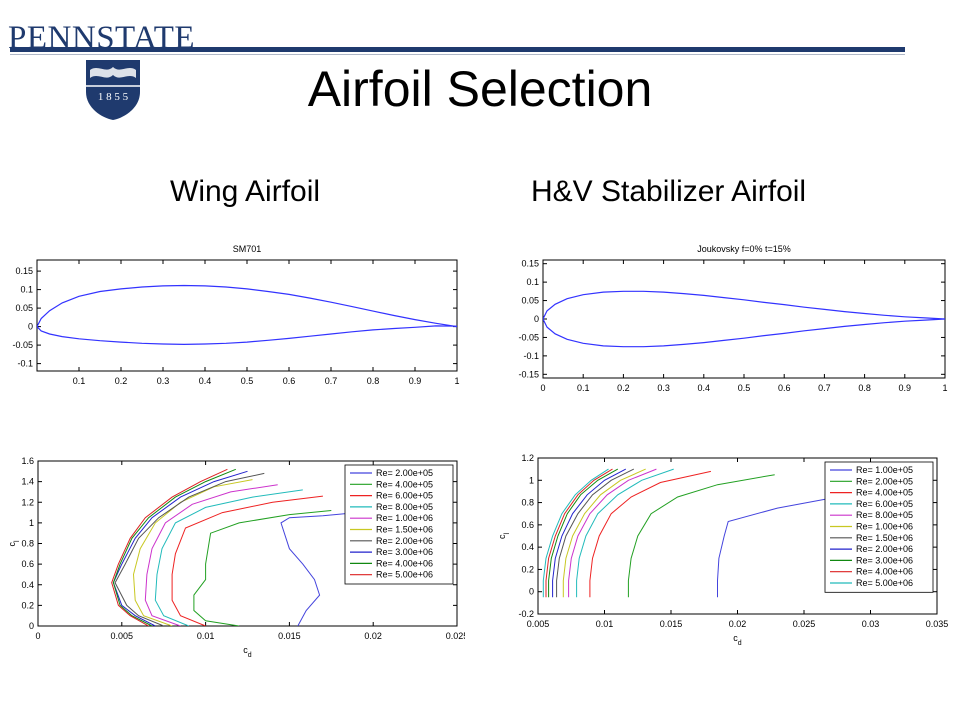 This screenshot has width=960, height=720. I want to click on stab-polar-legend-entry: Re= 4.00e+06, so click(884, 572).